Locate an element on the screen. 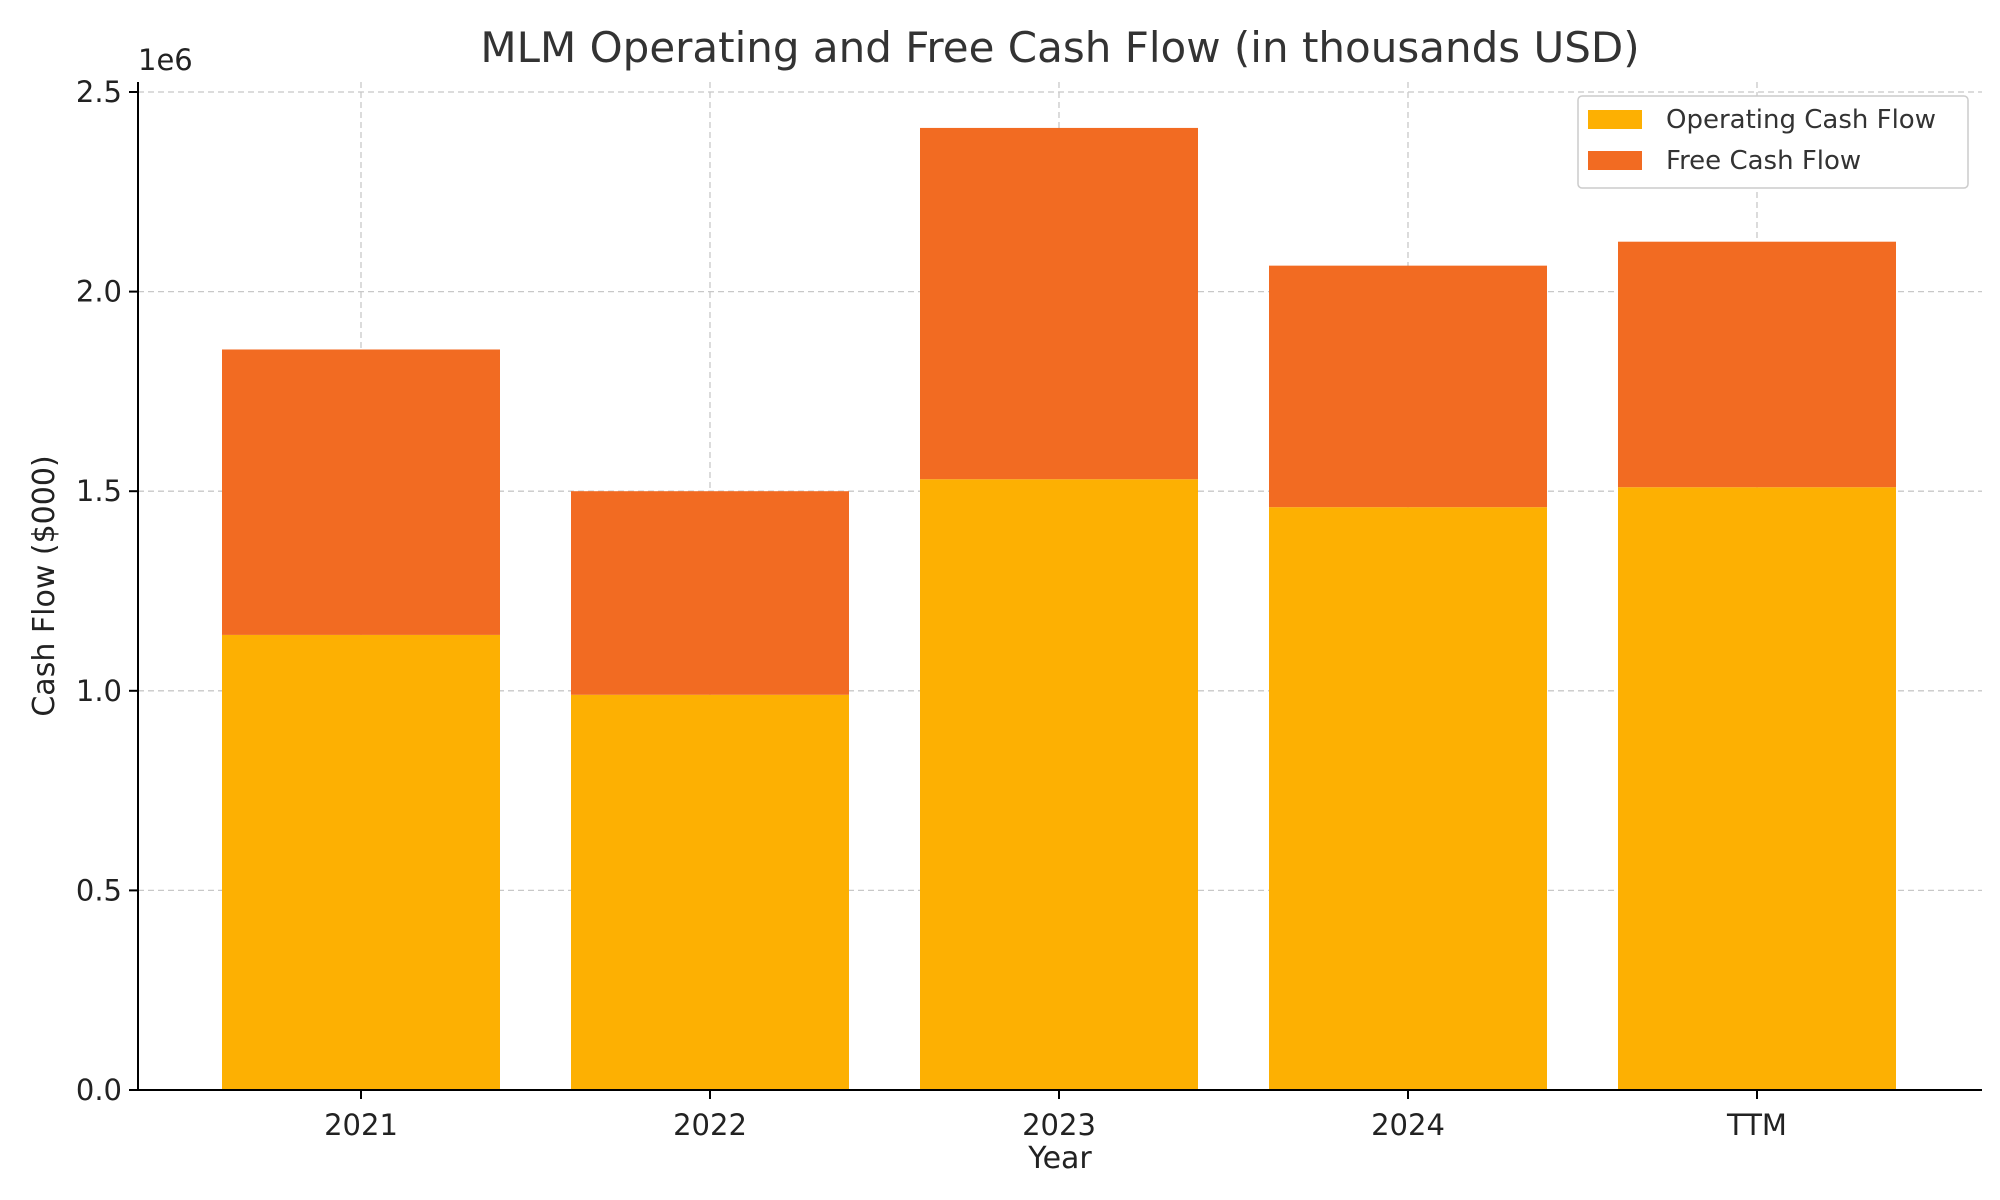 This screenshot has width=2000, height=1200. x-axis-label: Year is located at coordinates (1059, 1158).